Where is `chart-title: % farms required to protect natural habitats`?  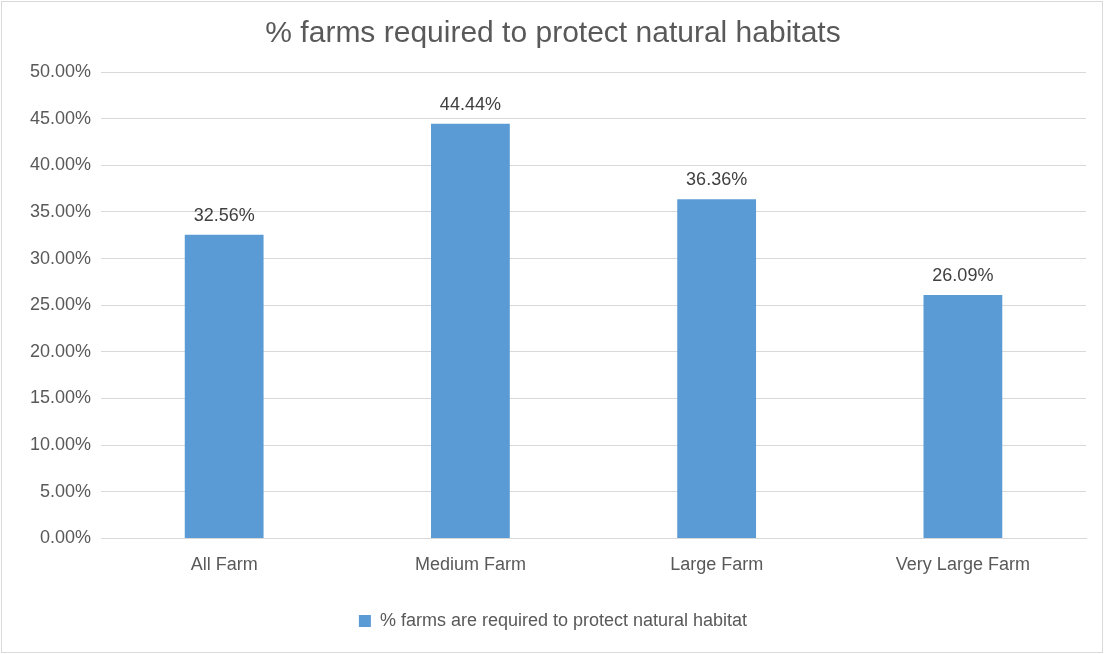
chart-title: % farms required to protect natural habitats is located at coordinates (553, 32).